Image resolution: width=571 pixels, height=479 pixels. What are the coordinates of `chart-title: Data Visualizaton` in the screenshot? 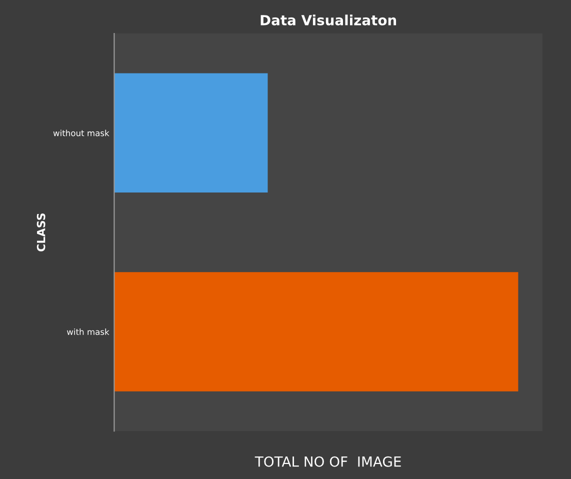 It's located at (328, 20).